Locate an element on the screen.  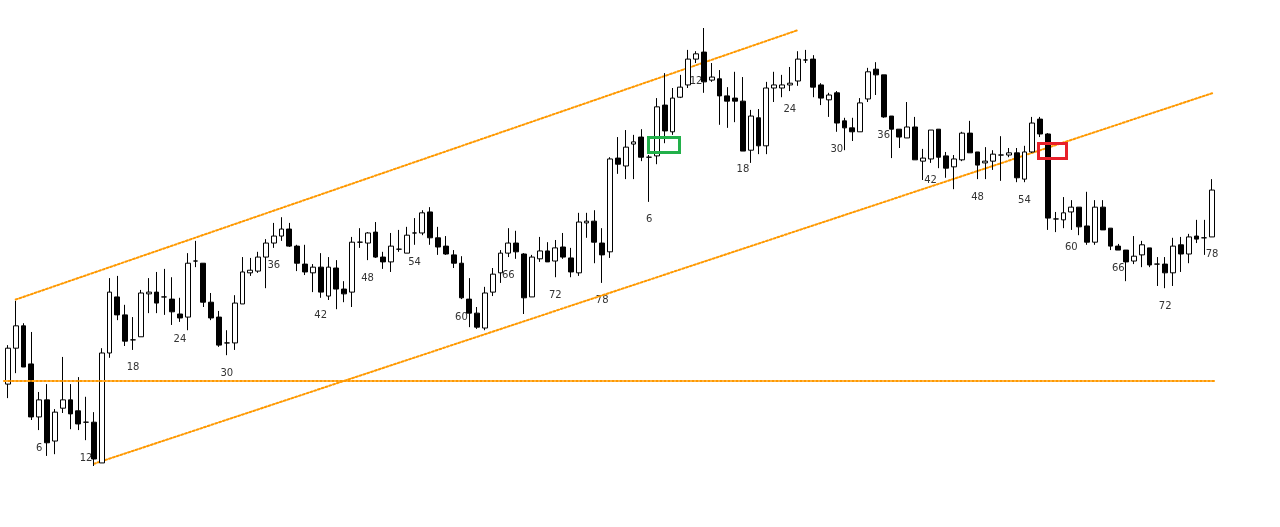
x-tick-label: 72 is located at coordinates (1165, 305).